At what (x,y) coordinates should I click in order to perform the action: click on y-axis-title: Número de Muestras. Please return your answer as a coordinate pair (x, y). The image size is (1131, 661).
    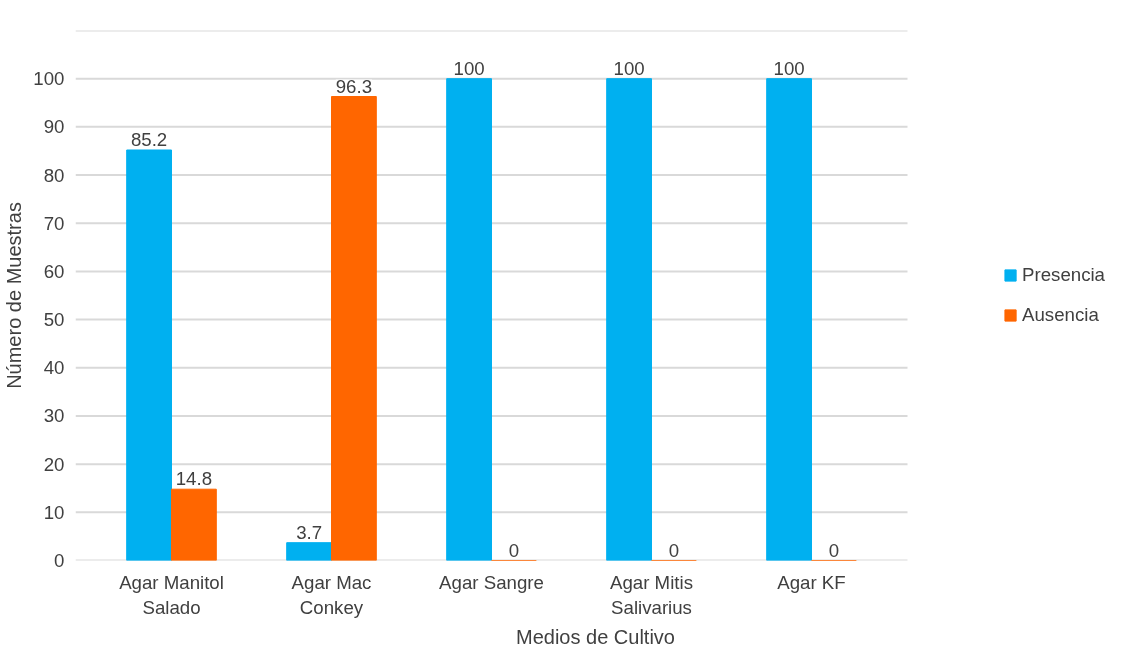
    Looking at the image, I should click on (14, 295).